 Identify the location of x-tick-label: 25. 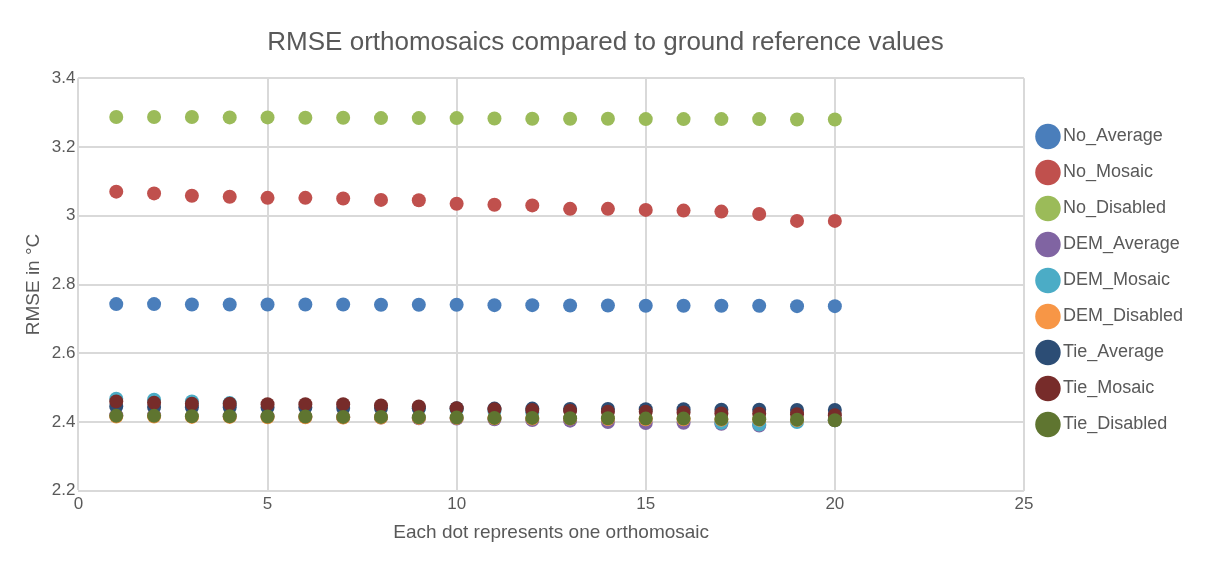
(1024, 503).